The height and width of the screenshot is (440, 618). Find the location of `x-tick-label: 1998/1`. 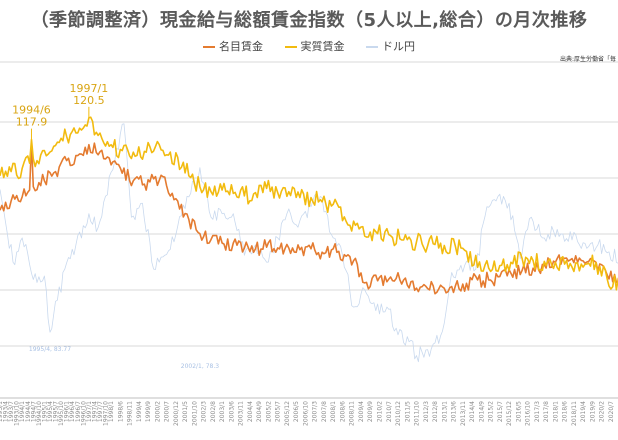

x-tick-label: 1998/1 is located at coordinates (111, 411).